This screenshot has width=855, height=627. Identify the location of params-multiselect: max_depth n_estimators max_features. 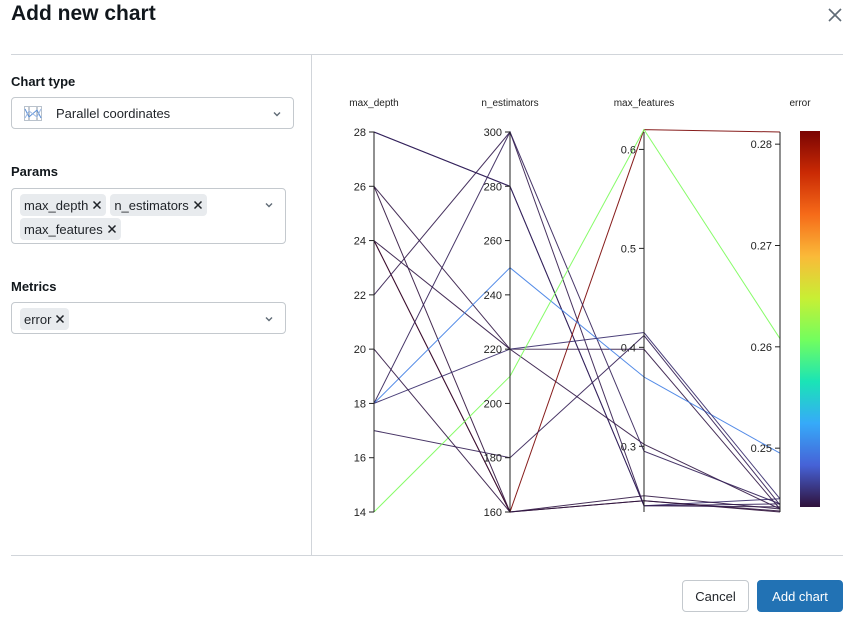
(148, 216).